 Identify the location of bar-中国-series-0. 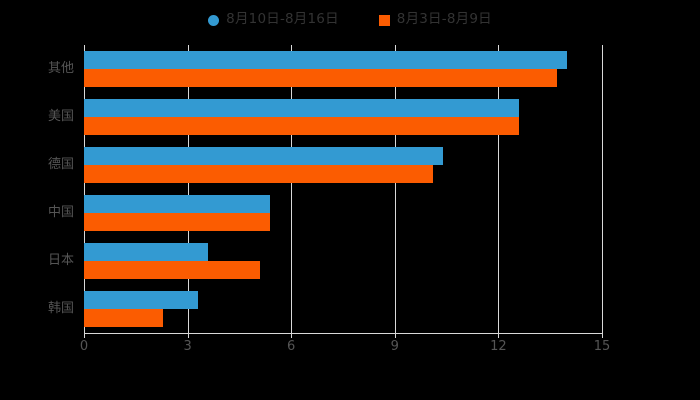
(177, 204).